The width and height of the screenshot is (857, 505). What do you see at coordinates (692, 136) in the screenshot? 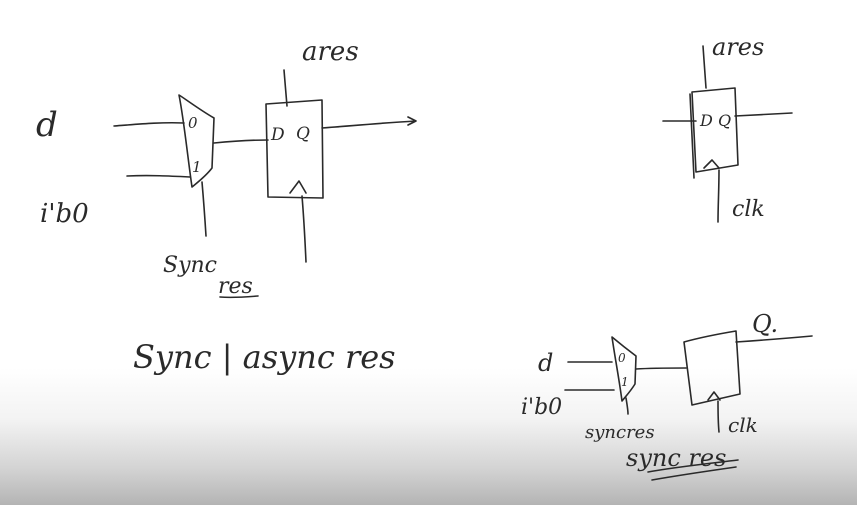
I see `flip-flop-left-edge` at bounding box center [692, 136].